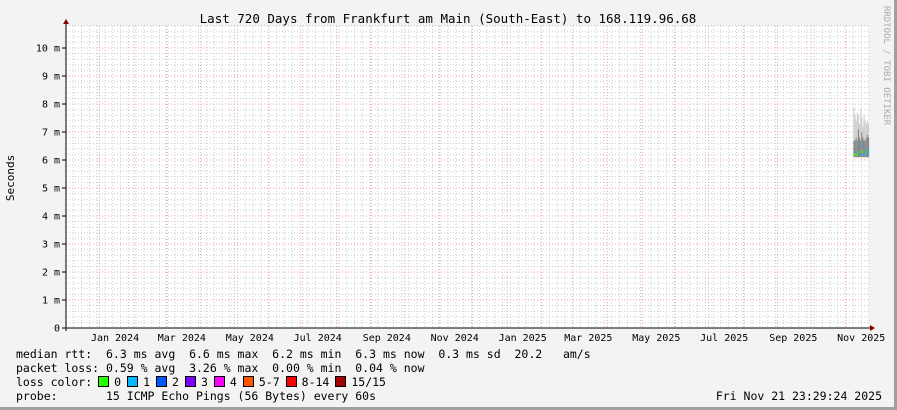 Image resolution: width=897 pixels, height=410 pixels. Describe the element at coordinates (861, 338) in the screenshot. I see `x-tick-label: Nov 2025` at that location.